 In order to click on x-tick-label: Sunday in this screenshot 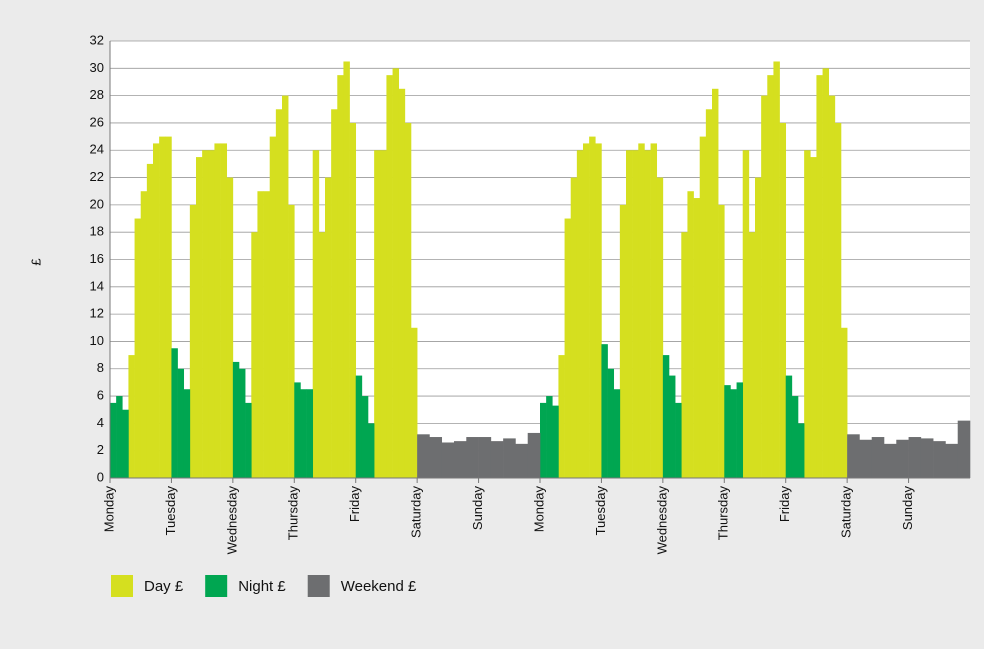, I will do `click(907, 508)`.